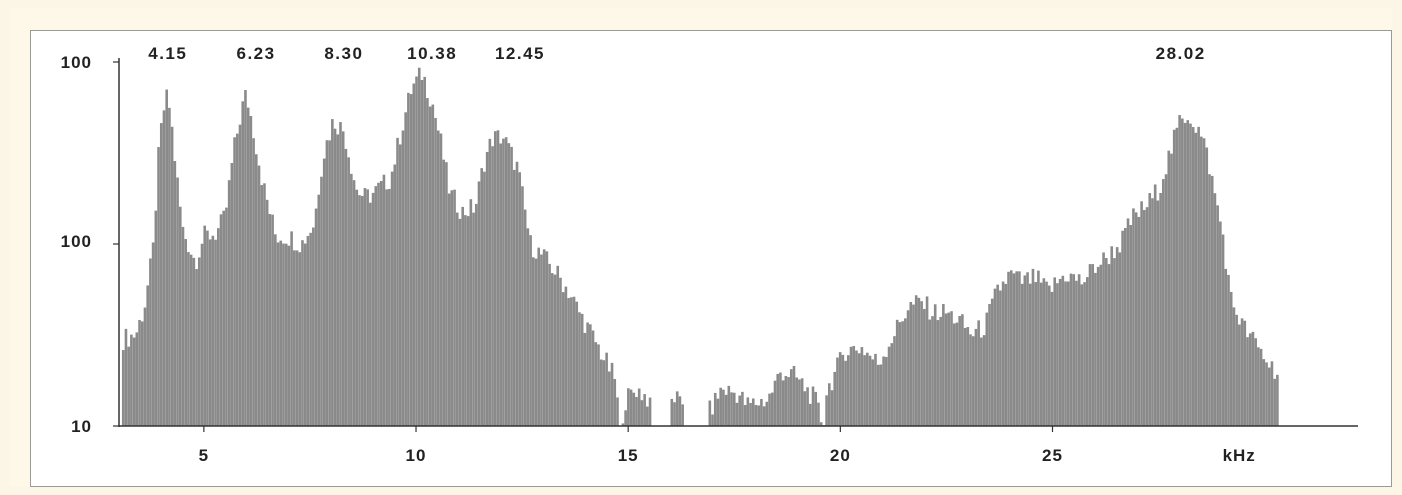 Image resolution: width=1402 pixels, height=495 pixels. What do you see at coordinates (76, 241) in the screenshot?
I see `y-tick-label: 100` at bounding box center [76, 241].